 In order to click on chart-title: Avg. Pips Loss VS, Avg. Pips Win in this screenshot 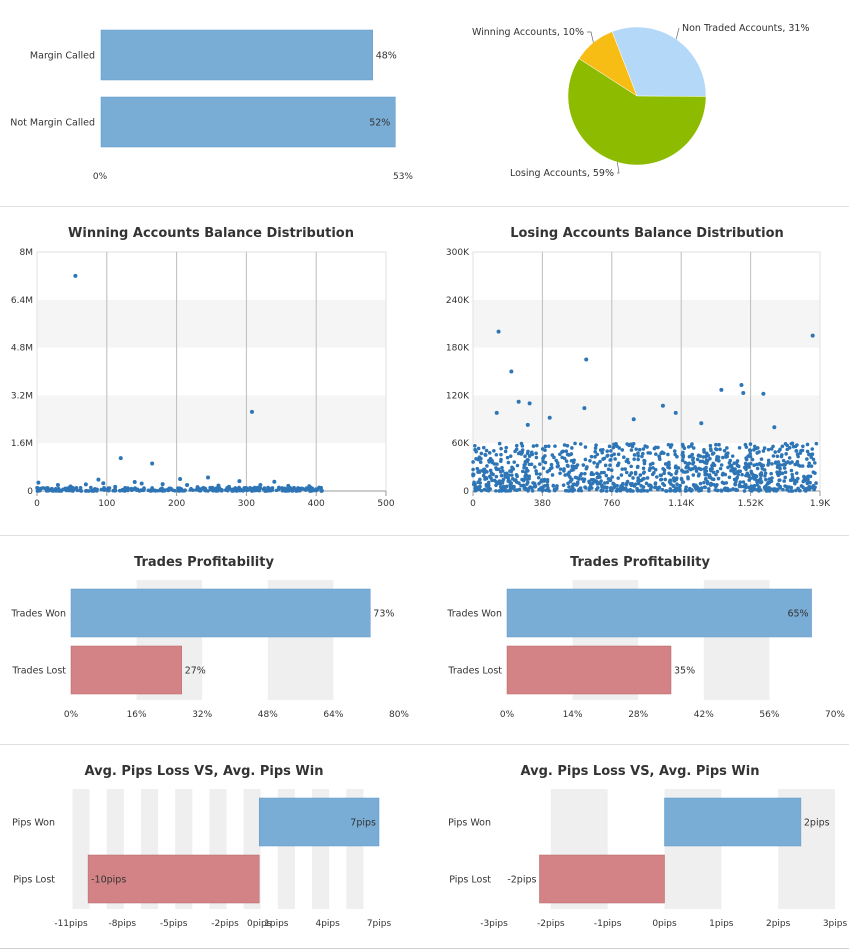, I will do `click(640, 771)`.